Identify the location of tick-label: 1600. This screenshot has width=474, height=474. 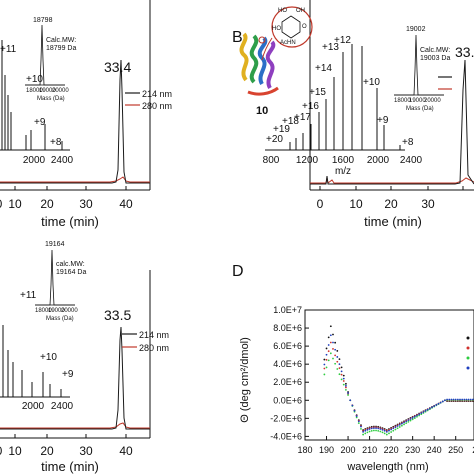
(343, 160).